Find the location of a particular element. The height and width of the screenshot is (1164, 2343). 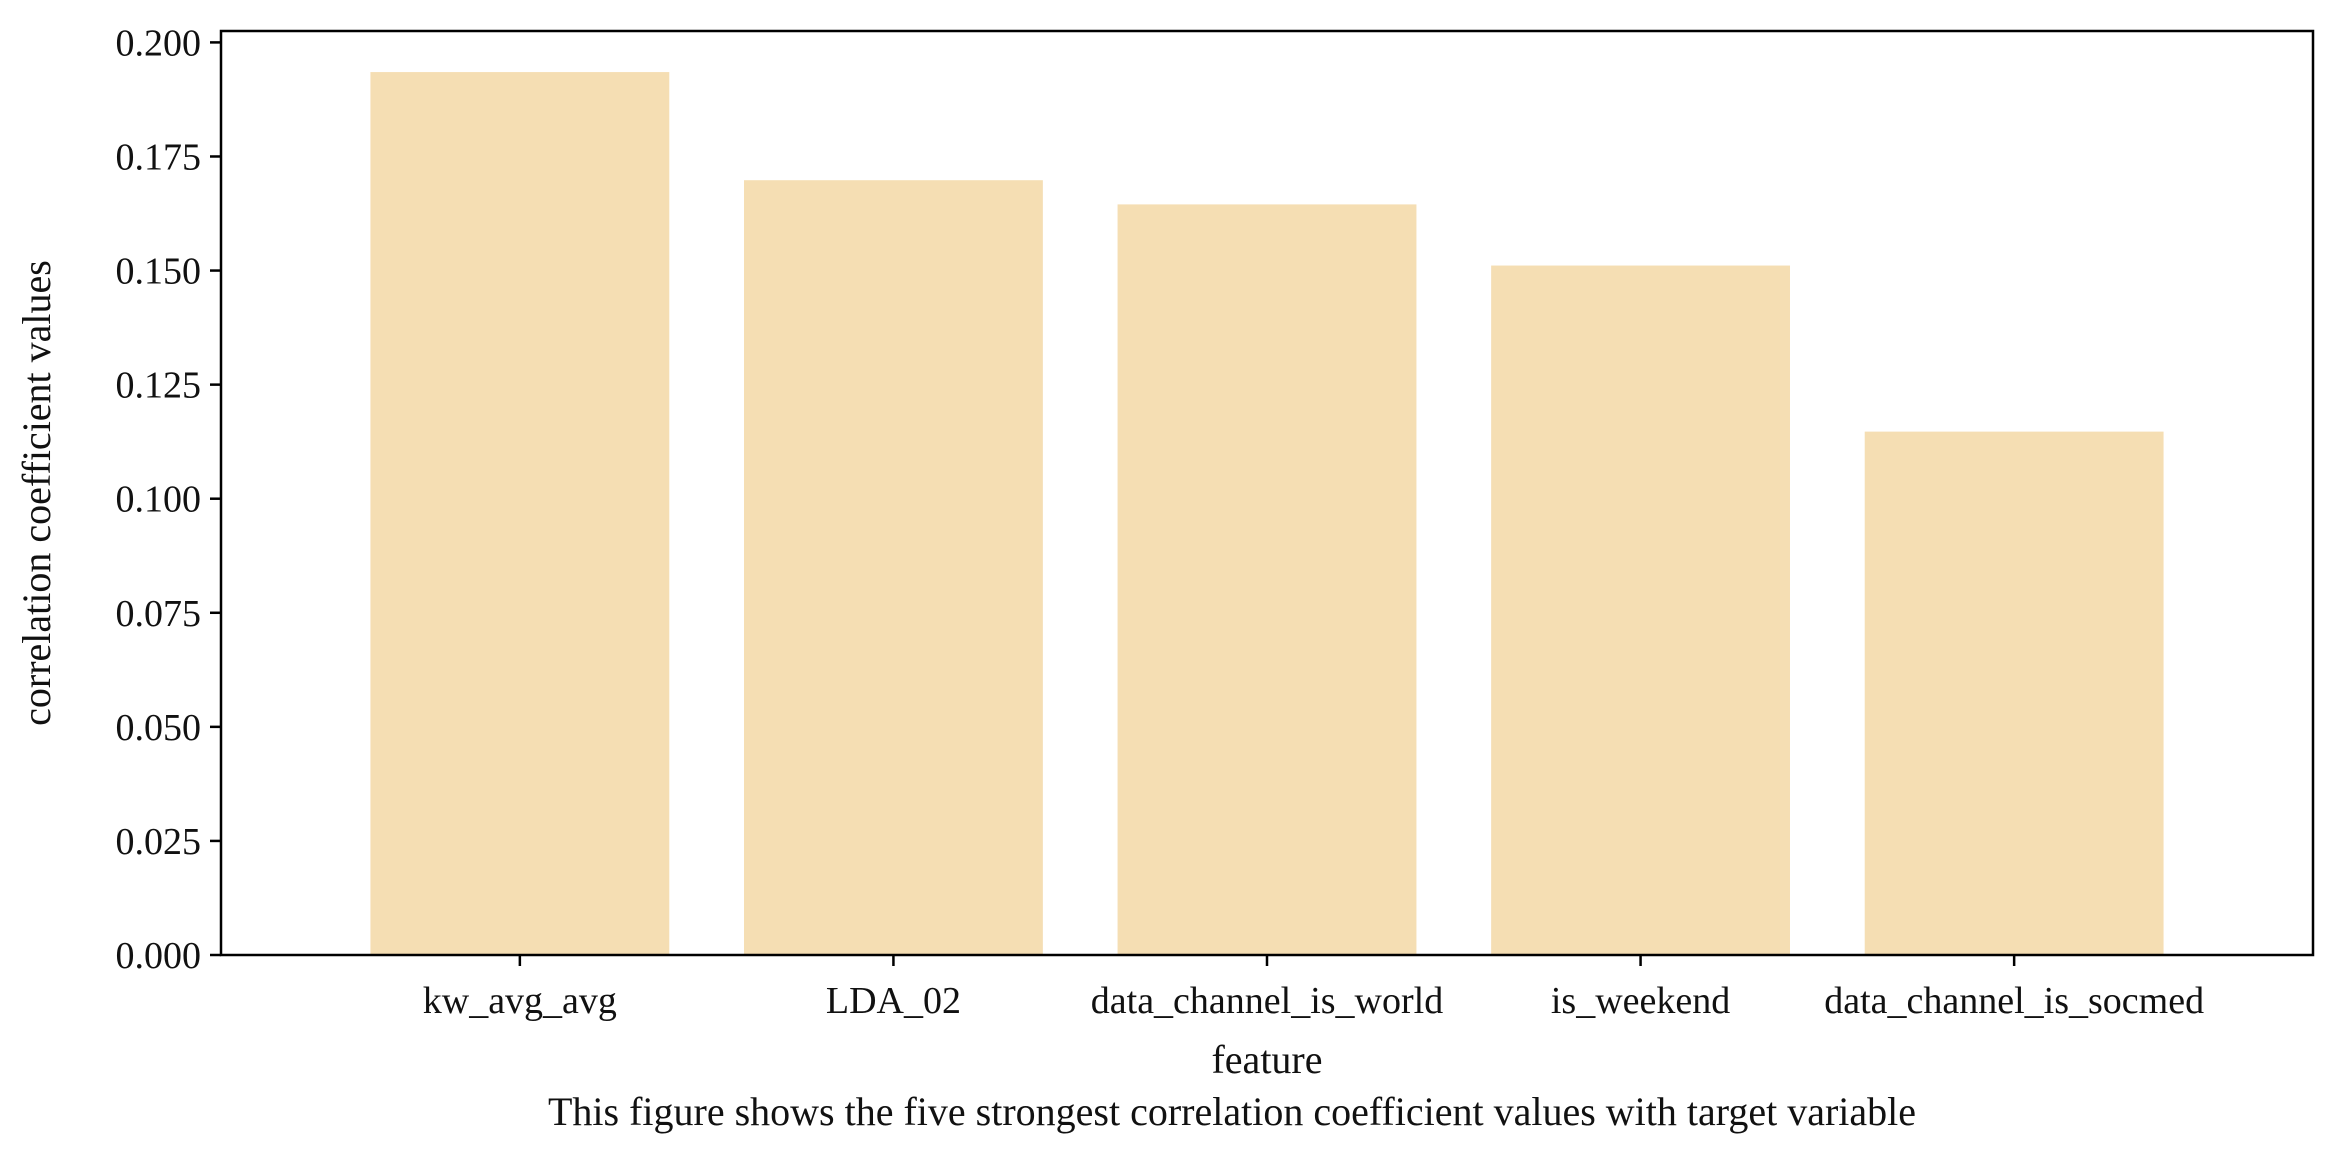

y-tick-label: 0.150 is located at coordinates (159, 272).